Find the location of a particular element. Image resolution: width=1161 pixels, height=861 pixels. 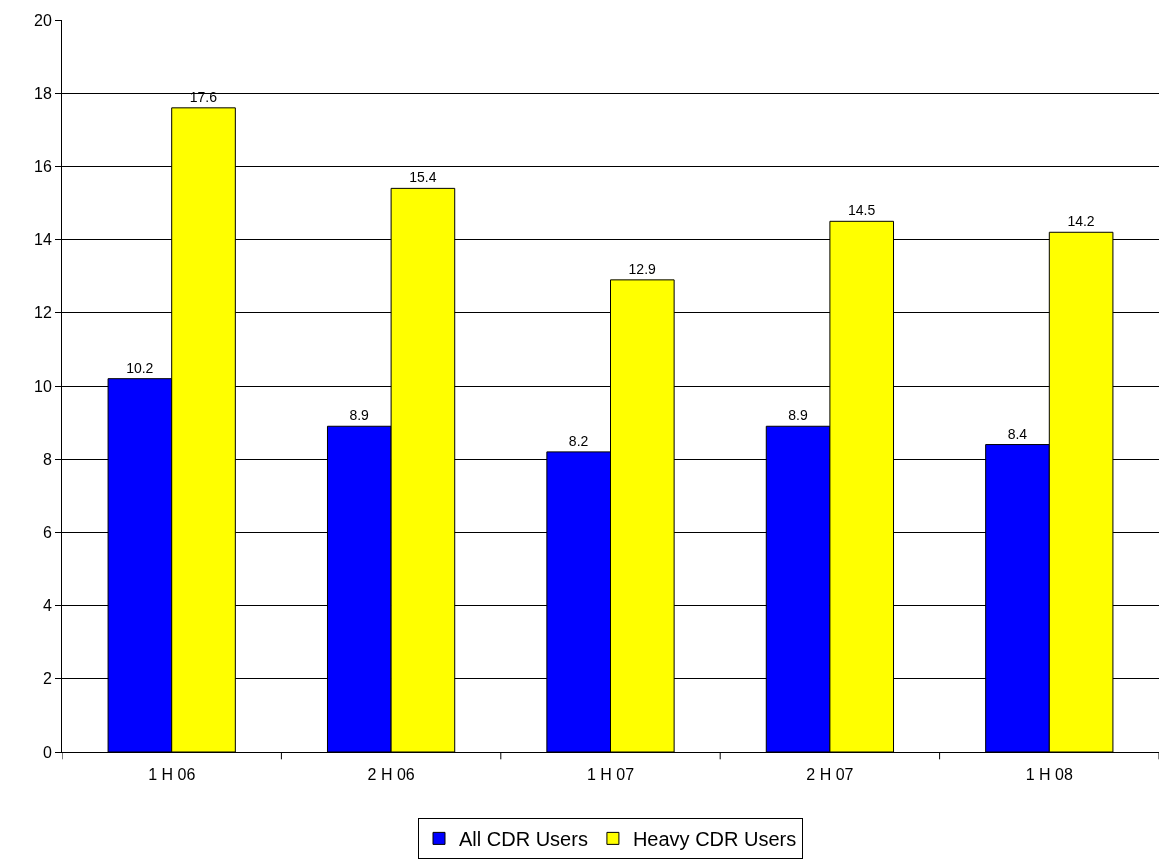

y-tick-label: 6 is located at coordinates (47, 532).